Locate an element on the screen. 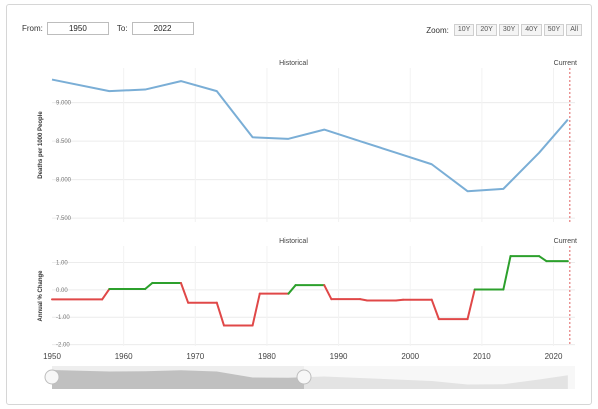 The image size is (598, 409). zoom-50y-button: 50Y is located at coordinates (554, 30).